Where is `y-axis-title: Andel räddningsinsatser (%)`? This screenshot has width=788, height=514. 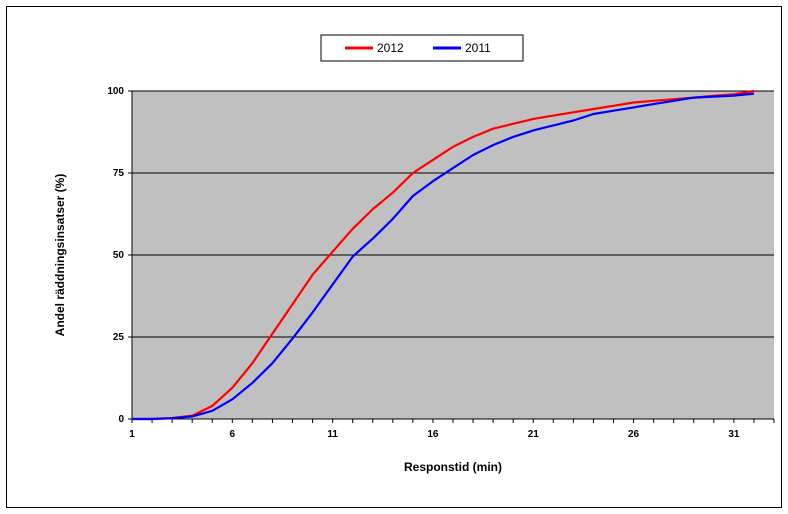 y-axis-title: Andel räddningsinsatser (%) is located at coordinates (60, 255).